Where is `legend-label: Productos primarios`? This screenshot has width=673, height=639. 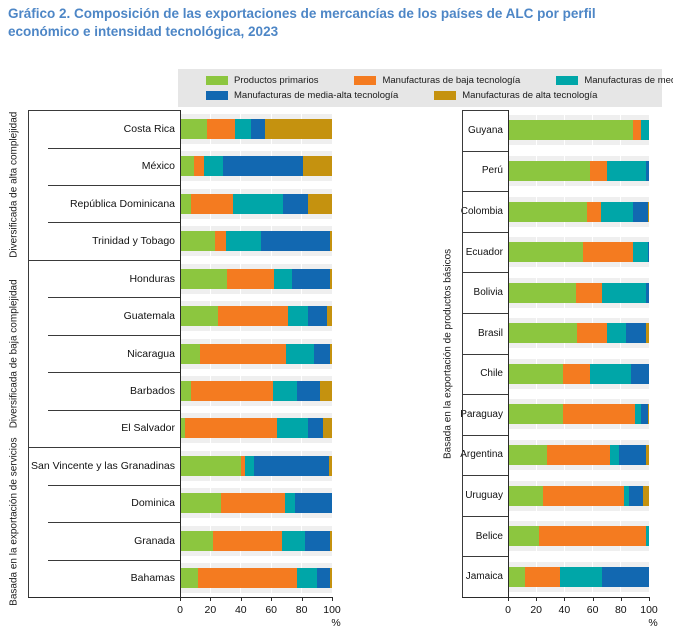
legend-label: Productos primarios is located at coordinates (276, 80).